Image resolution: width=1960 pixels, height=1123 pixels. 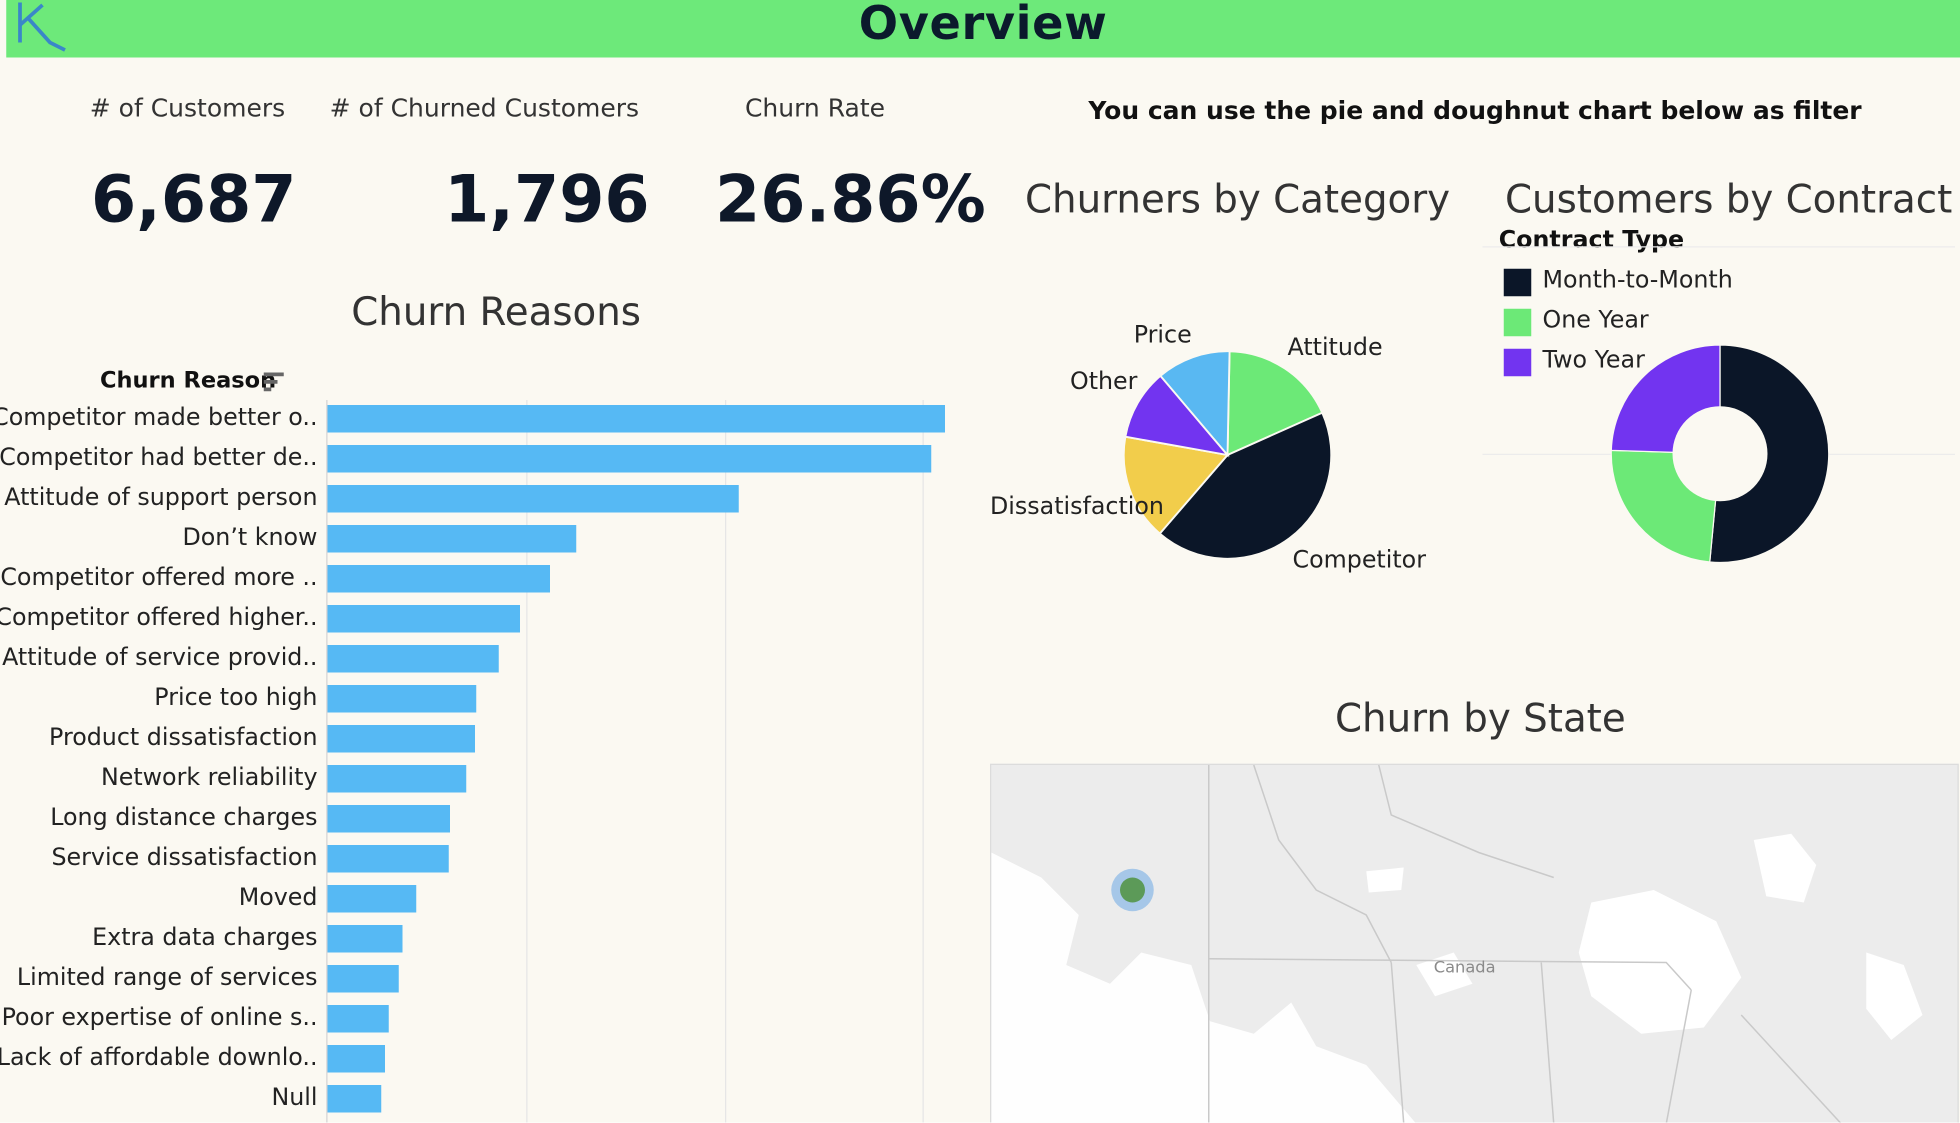 I want to click on kpi-churn-rate-label: Churn Rate, so click(x=815, y=108).